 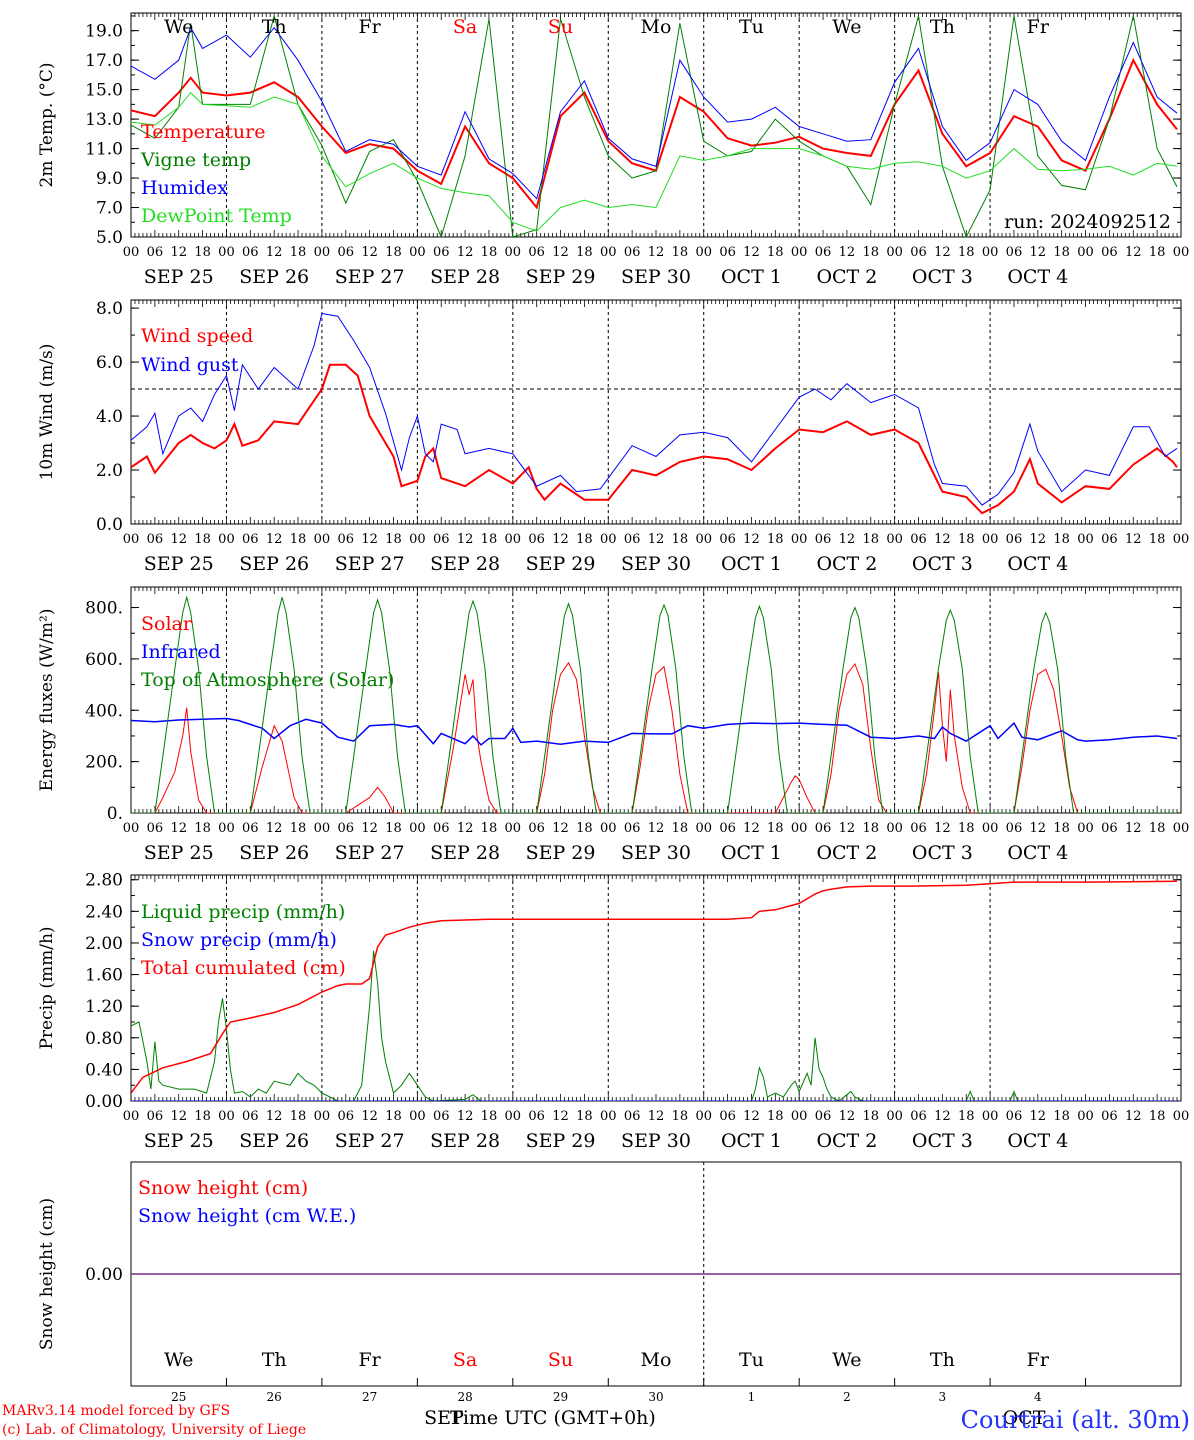 What do you see at coordinates (243, 912) in the screenshot?
I see `legend-entry: Liquid precip (mm/h)` at bounding box center [243, 912].